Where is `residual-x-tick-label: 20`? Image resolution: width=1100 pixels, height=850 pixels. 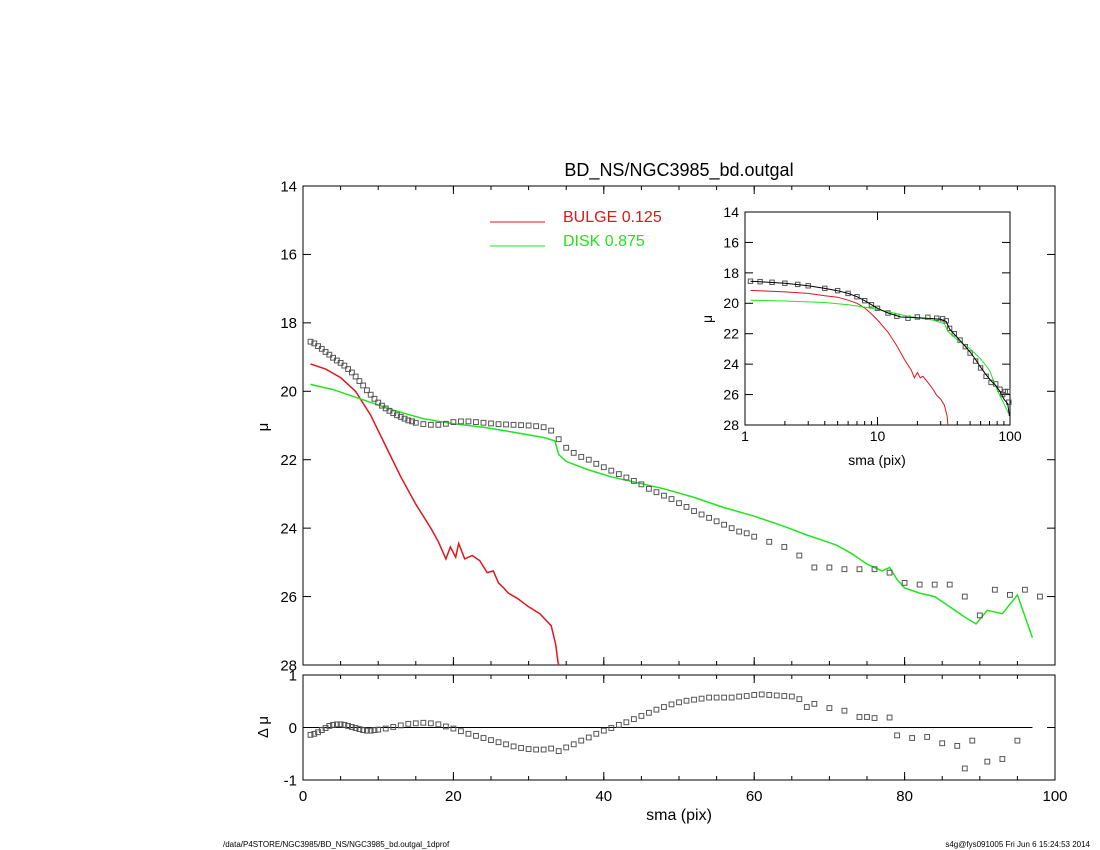
residual-x-tick-label: 20 is located at coordinates (453, 796).